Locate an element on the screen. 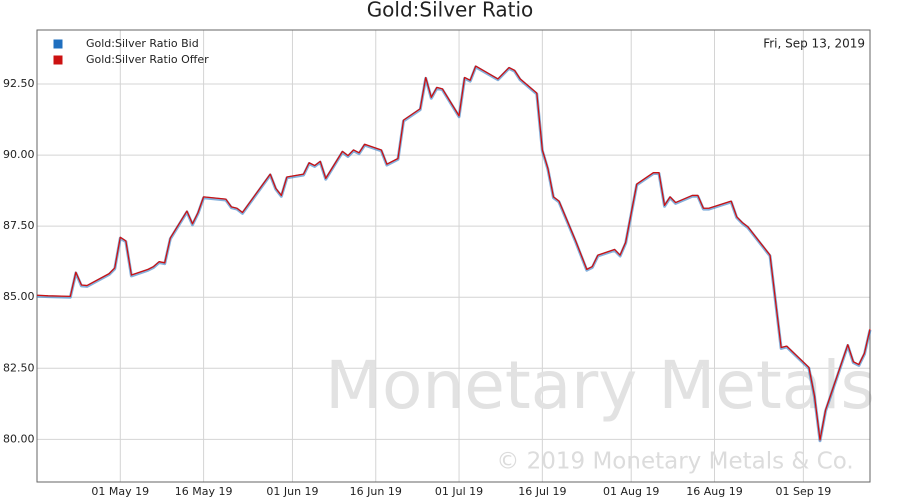 The image size is (900, 500). x-tick-label: 01 Aug 19 is located at coordinates (631, 491).